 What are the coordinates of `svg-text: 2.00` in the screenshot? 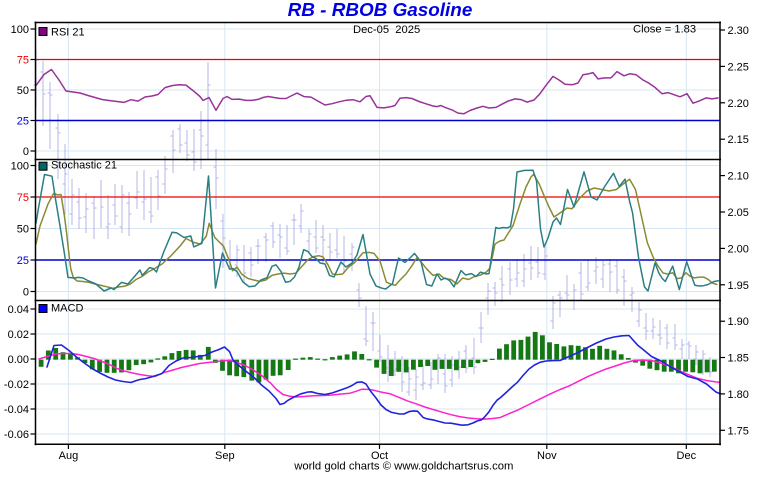 It's located at (738, 249).